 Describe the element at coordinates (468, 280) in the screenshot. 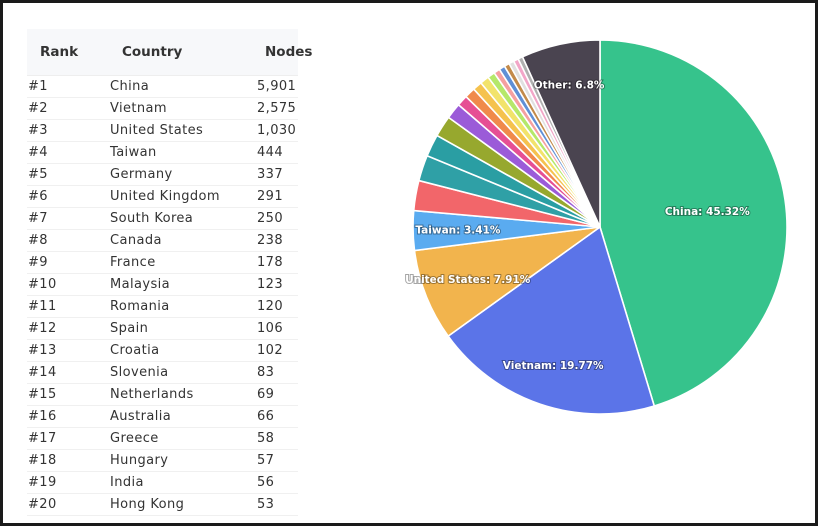

I see `pie-label-united-states: United States: 7.91%` at that location.